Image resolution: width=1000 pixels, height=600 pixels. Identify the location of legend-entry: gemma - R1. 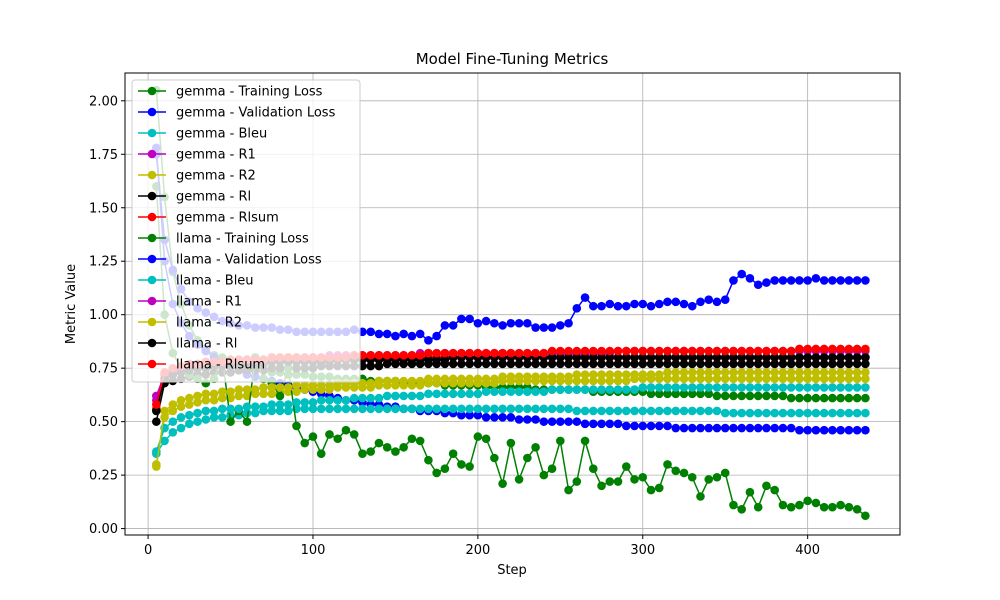
(197, 155).